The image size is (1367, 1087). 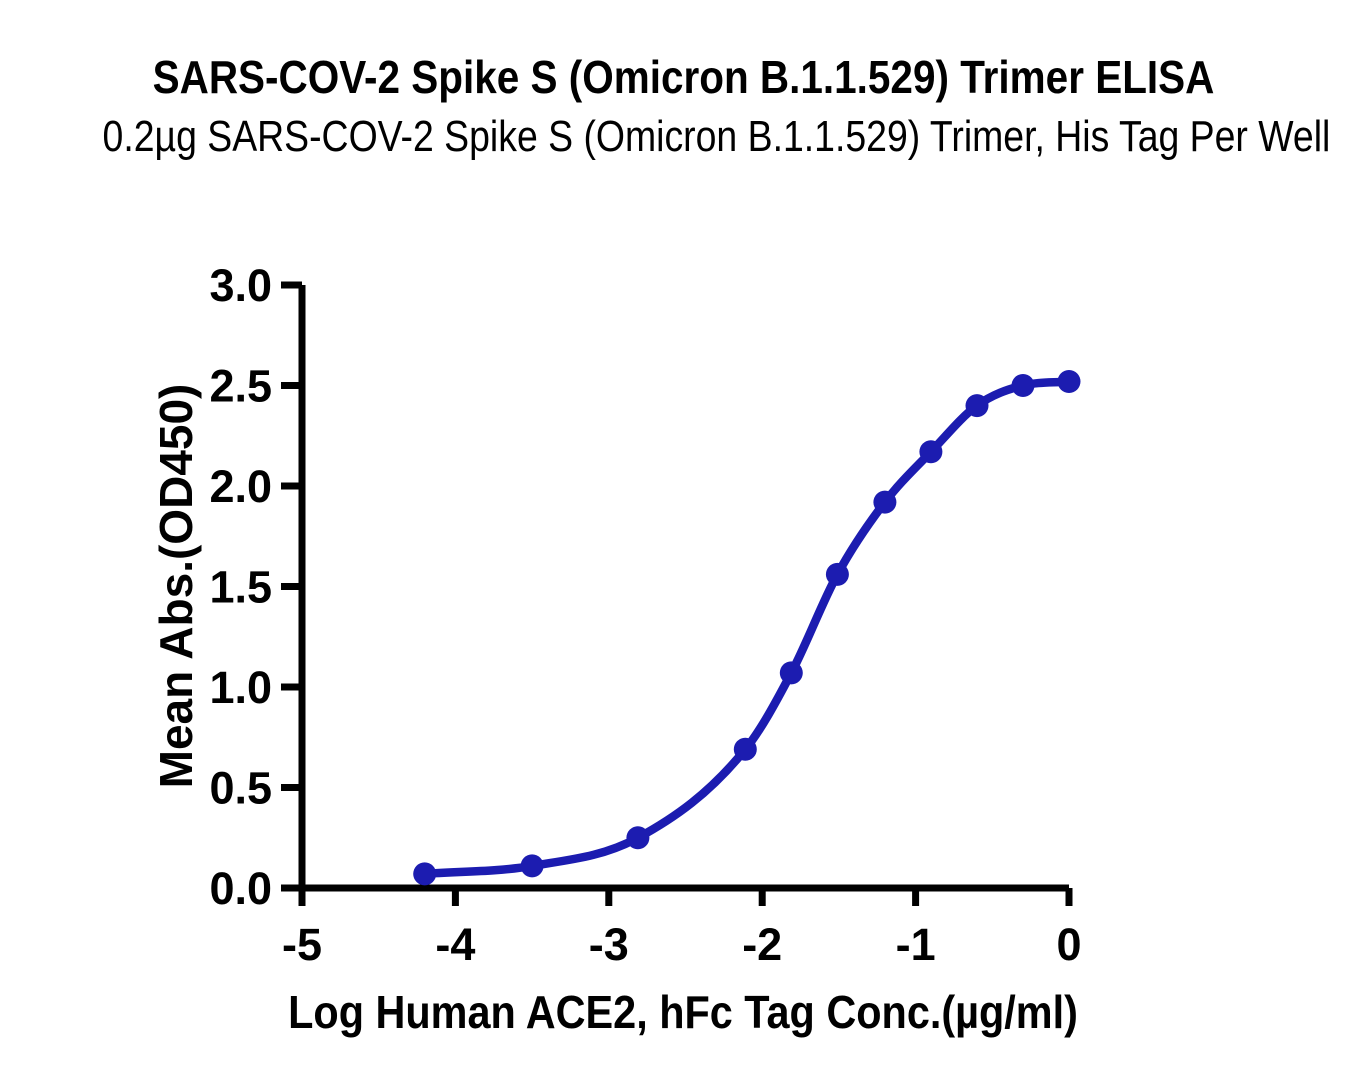 What do you see at coordinates (240, 285) in the screenshot?
I see `y-tick-label: 3.0` at bounding box center [240, 285].